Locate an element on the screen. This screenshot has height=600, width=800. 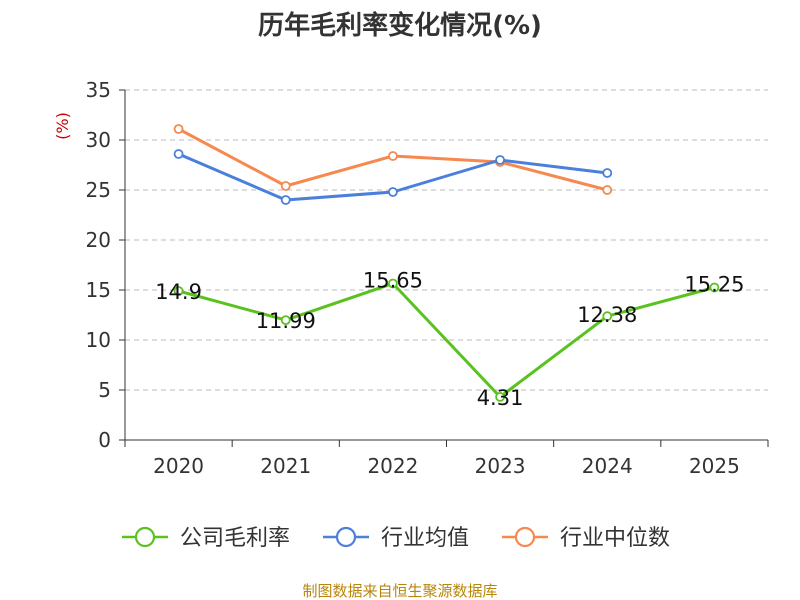
y-tick-label: 0 is located at coordinates (104, 440).